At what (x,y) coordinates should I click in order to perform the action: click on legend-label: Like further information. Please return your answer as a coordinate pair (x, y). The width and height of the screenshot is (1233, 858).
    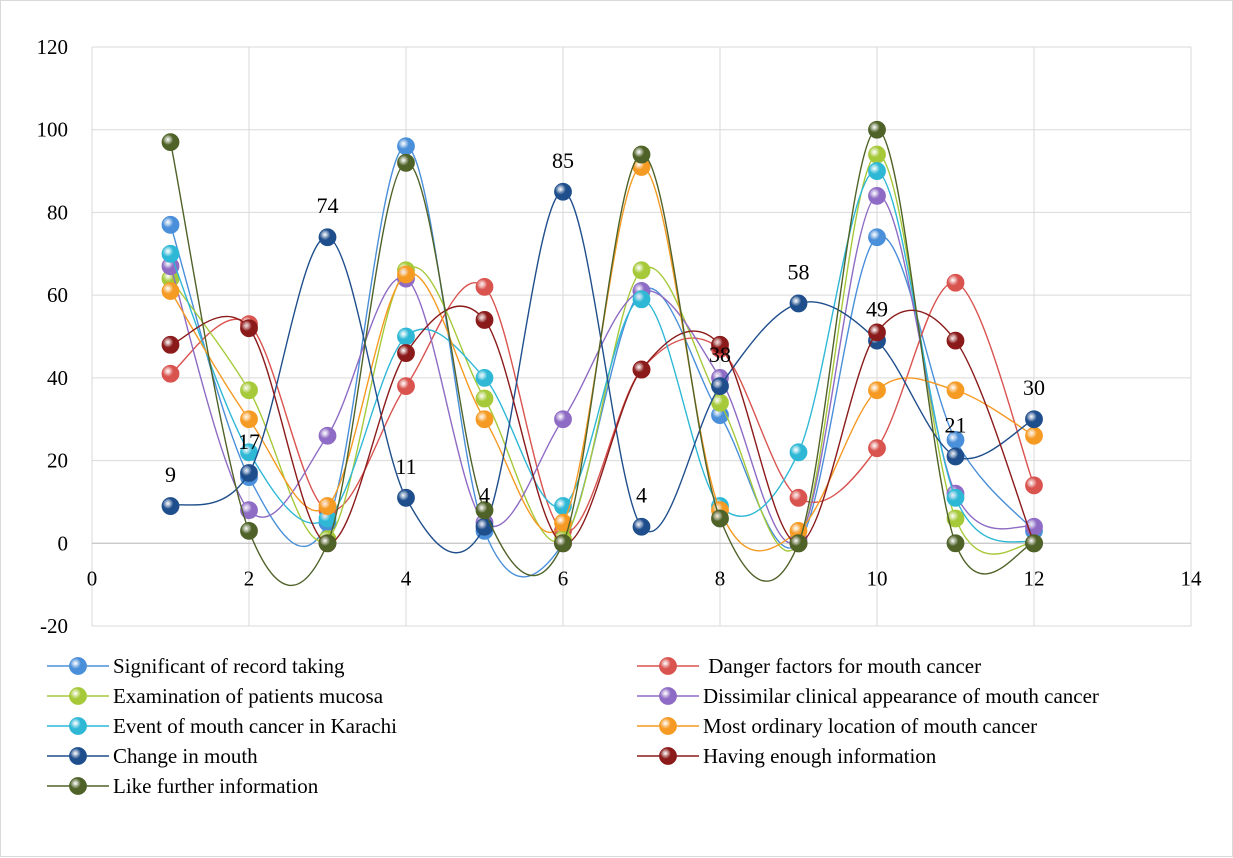
    Looking at the image, I should click on (216, 786).